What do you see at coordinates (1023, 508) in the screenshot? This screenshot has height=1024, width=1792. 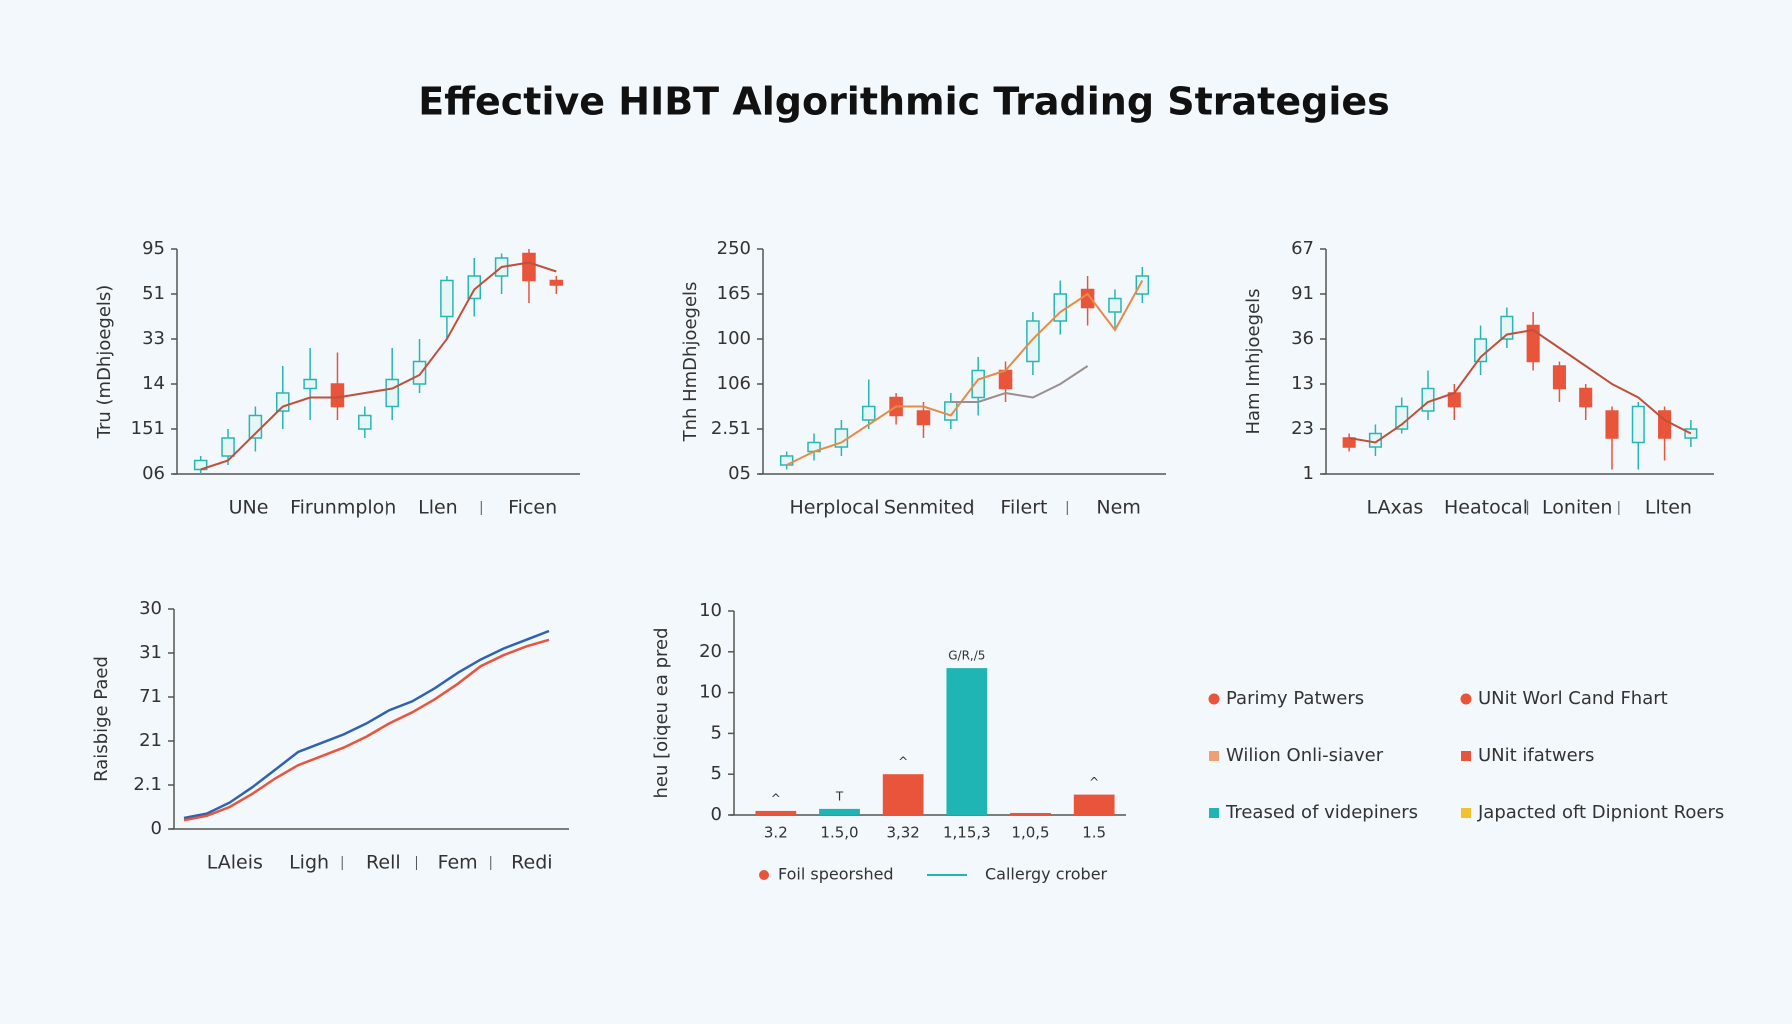 I see `x-label: Filert` at bounding box center [1023, 508].